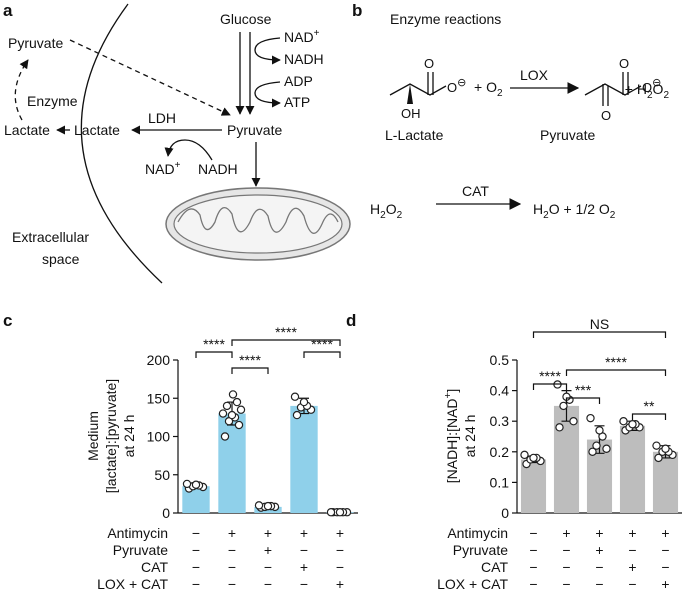 This screenshot has height=594, width=685. What do you see at coordinates (500, 482) in the screenshot?
I see `y-tick-label: 0.1` at bounding box center [500, 482].